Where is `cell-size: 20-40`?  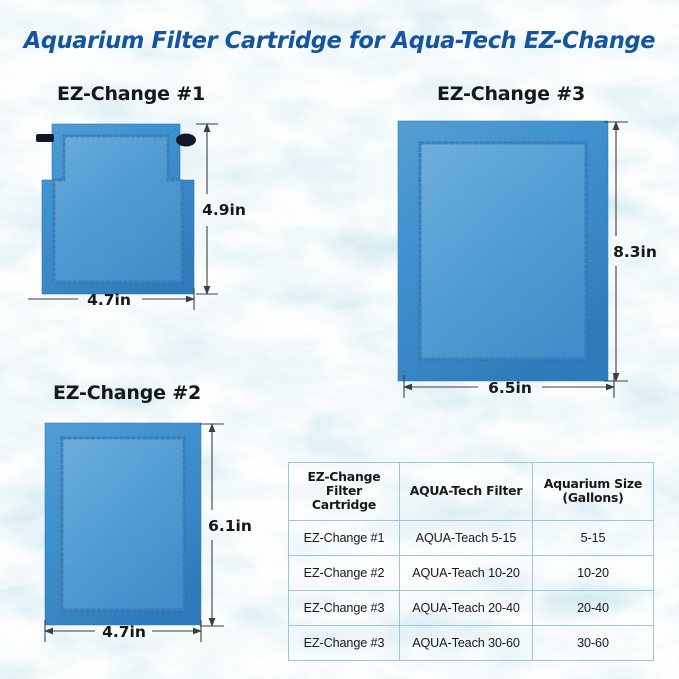
cell-size: 20-40 is located at coordinates (593, 607).